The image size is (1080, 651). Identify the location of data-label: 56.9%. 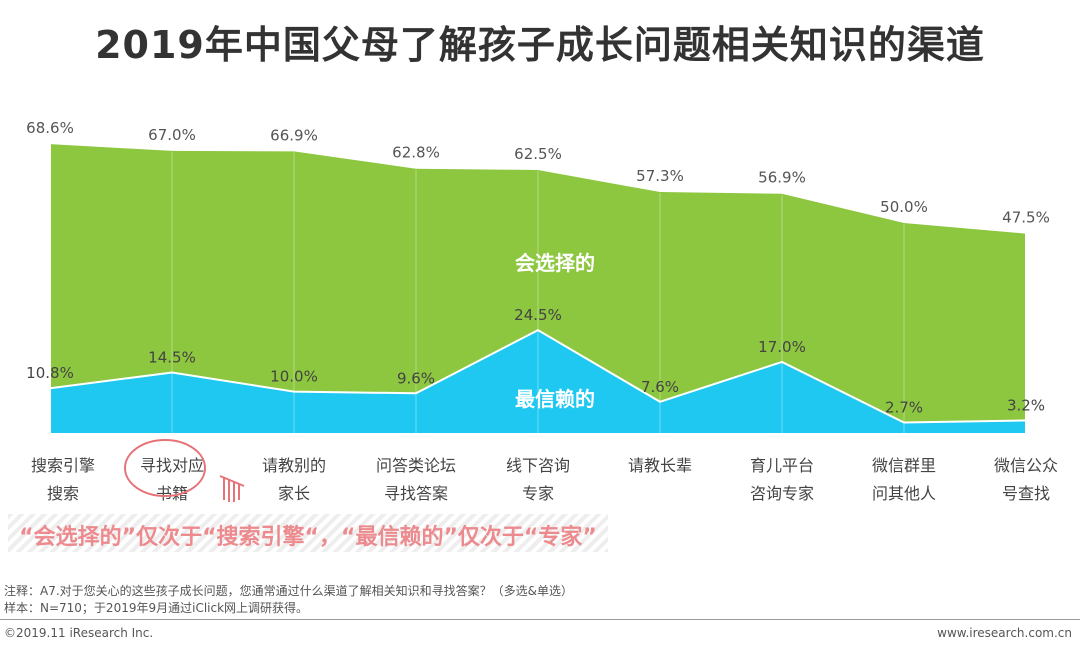
(782, 178).